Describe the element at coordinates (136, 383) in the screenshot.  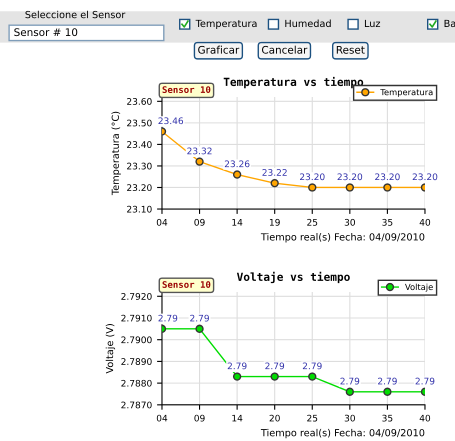
I see `y-tick-label: 2.7880` at that location.